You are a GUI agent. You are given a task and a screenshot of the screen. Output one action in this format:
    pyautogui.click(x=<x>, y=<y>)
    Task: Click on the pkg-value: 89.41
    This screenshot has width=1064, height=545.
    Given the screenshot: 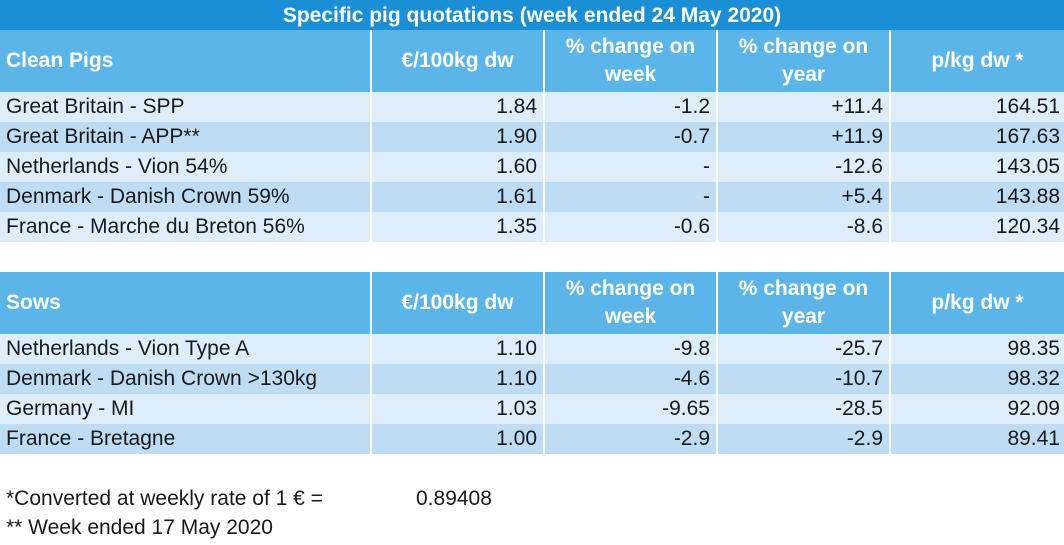 What is the action you would take?
    pyautogui.click(x=977, y=439)
    